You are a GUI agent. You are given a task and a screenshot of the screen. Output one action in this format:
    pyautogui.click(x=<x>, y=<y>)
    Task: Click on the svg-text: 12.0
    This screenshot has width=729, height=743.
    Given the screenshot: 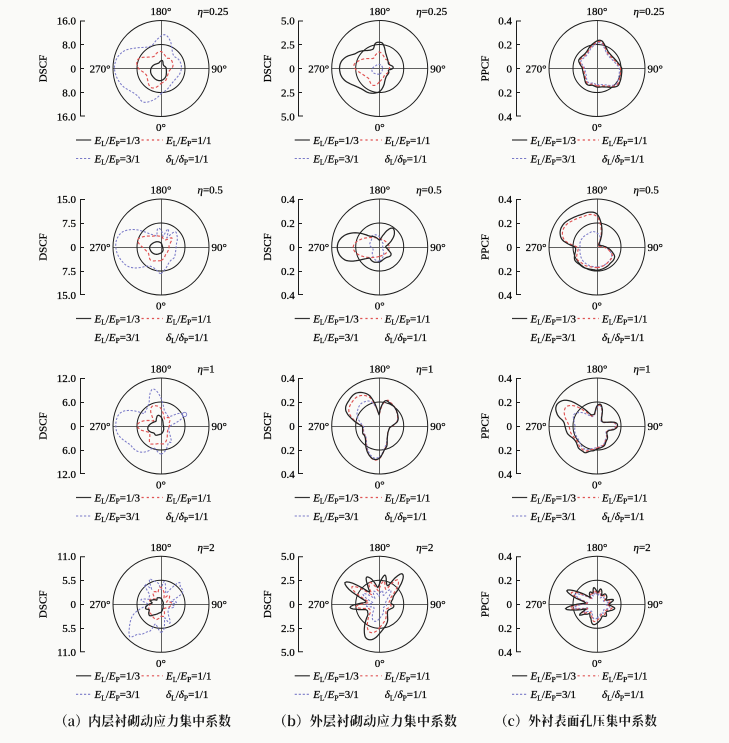 What is the action you would take?
    pyautogui.click(x=67, y=475)
    